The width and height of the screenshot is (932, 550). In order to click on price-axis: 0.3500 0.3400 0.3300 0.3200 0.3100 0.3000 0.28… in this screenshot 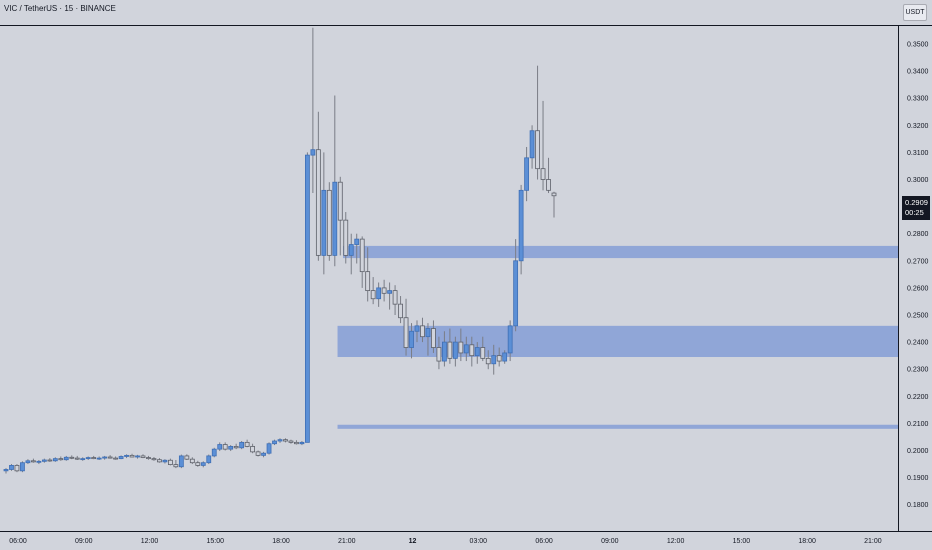, I will do `click(918, 276)`.